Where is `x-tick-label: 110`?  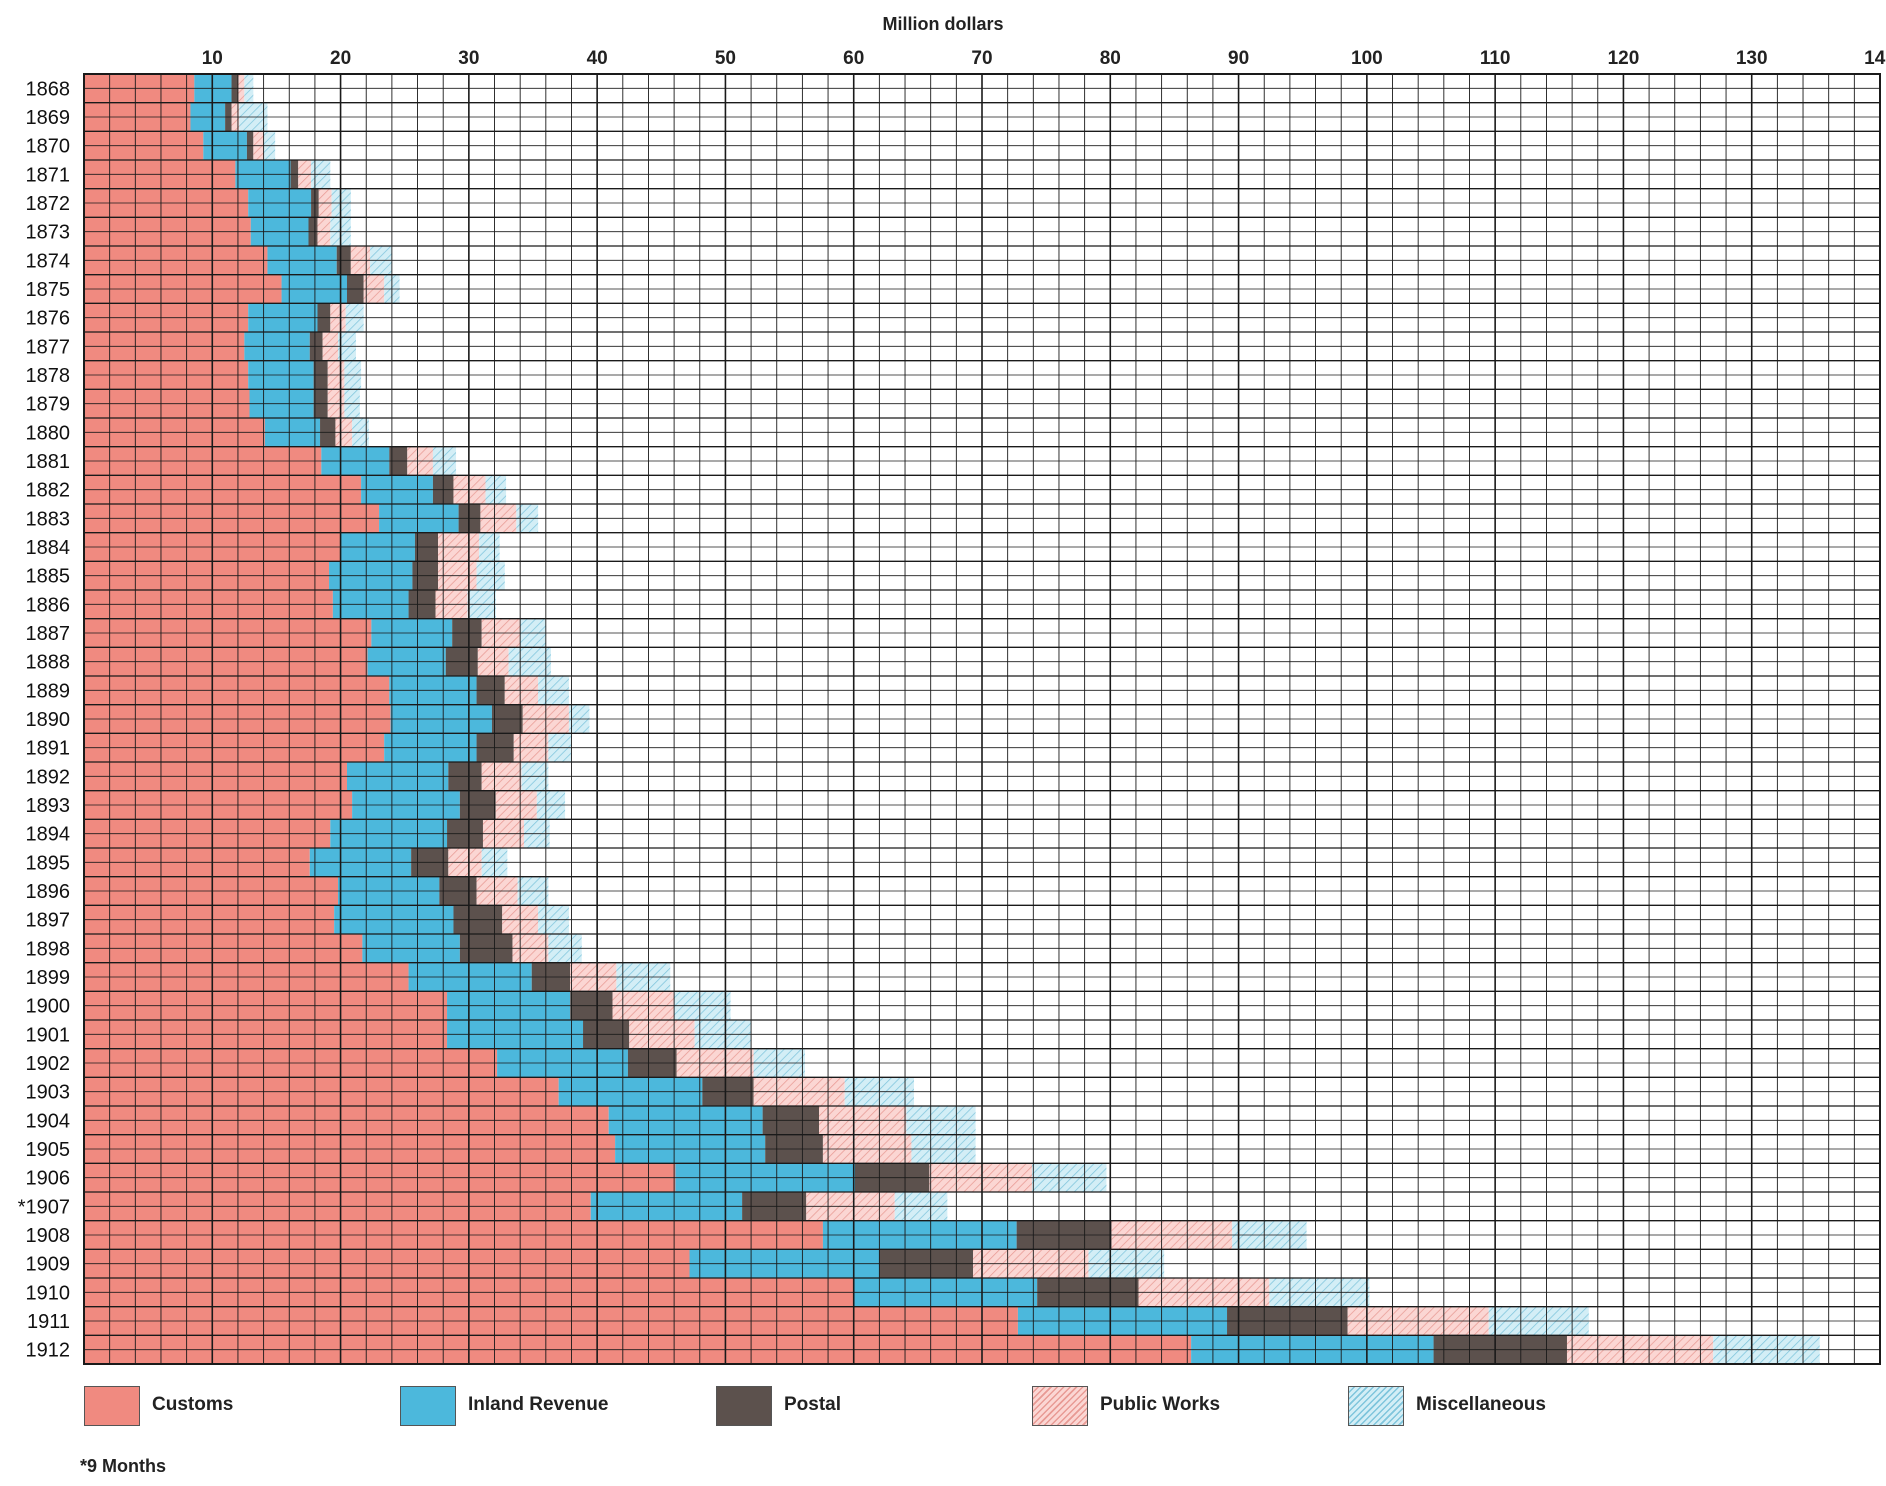
x-tick-label: 110 is located at coordinates (1495, 58).